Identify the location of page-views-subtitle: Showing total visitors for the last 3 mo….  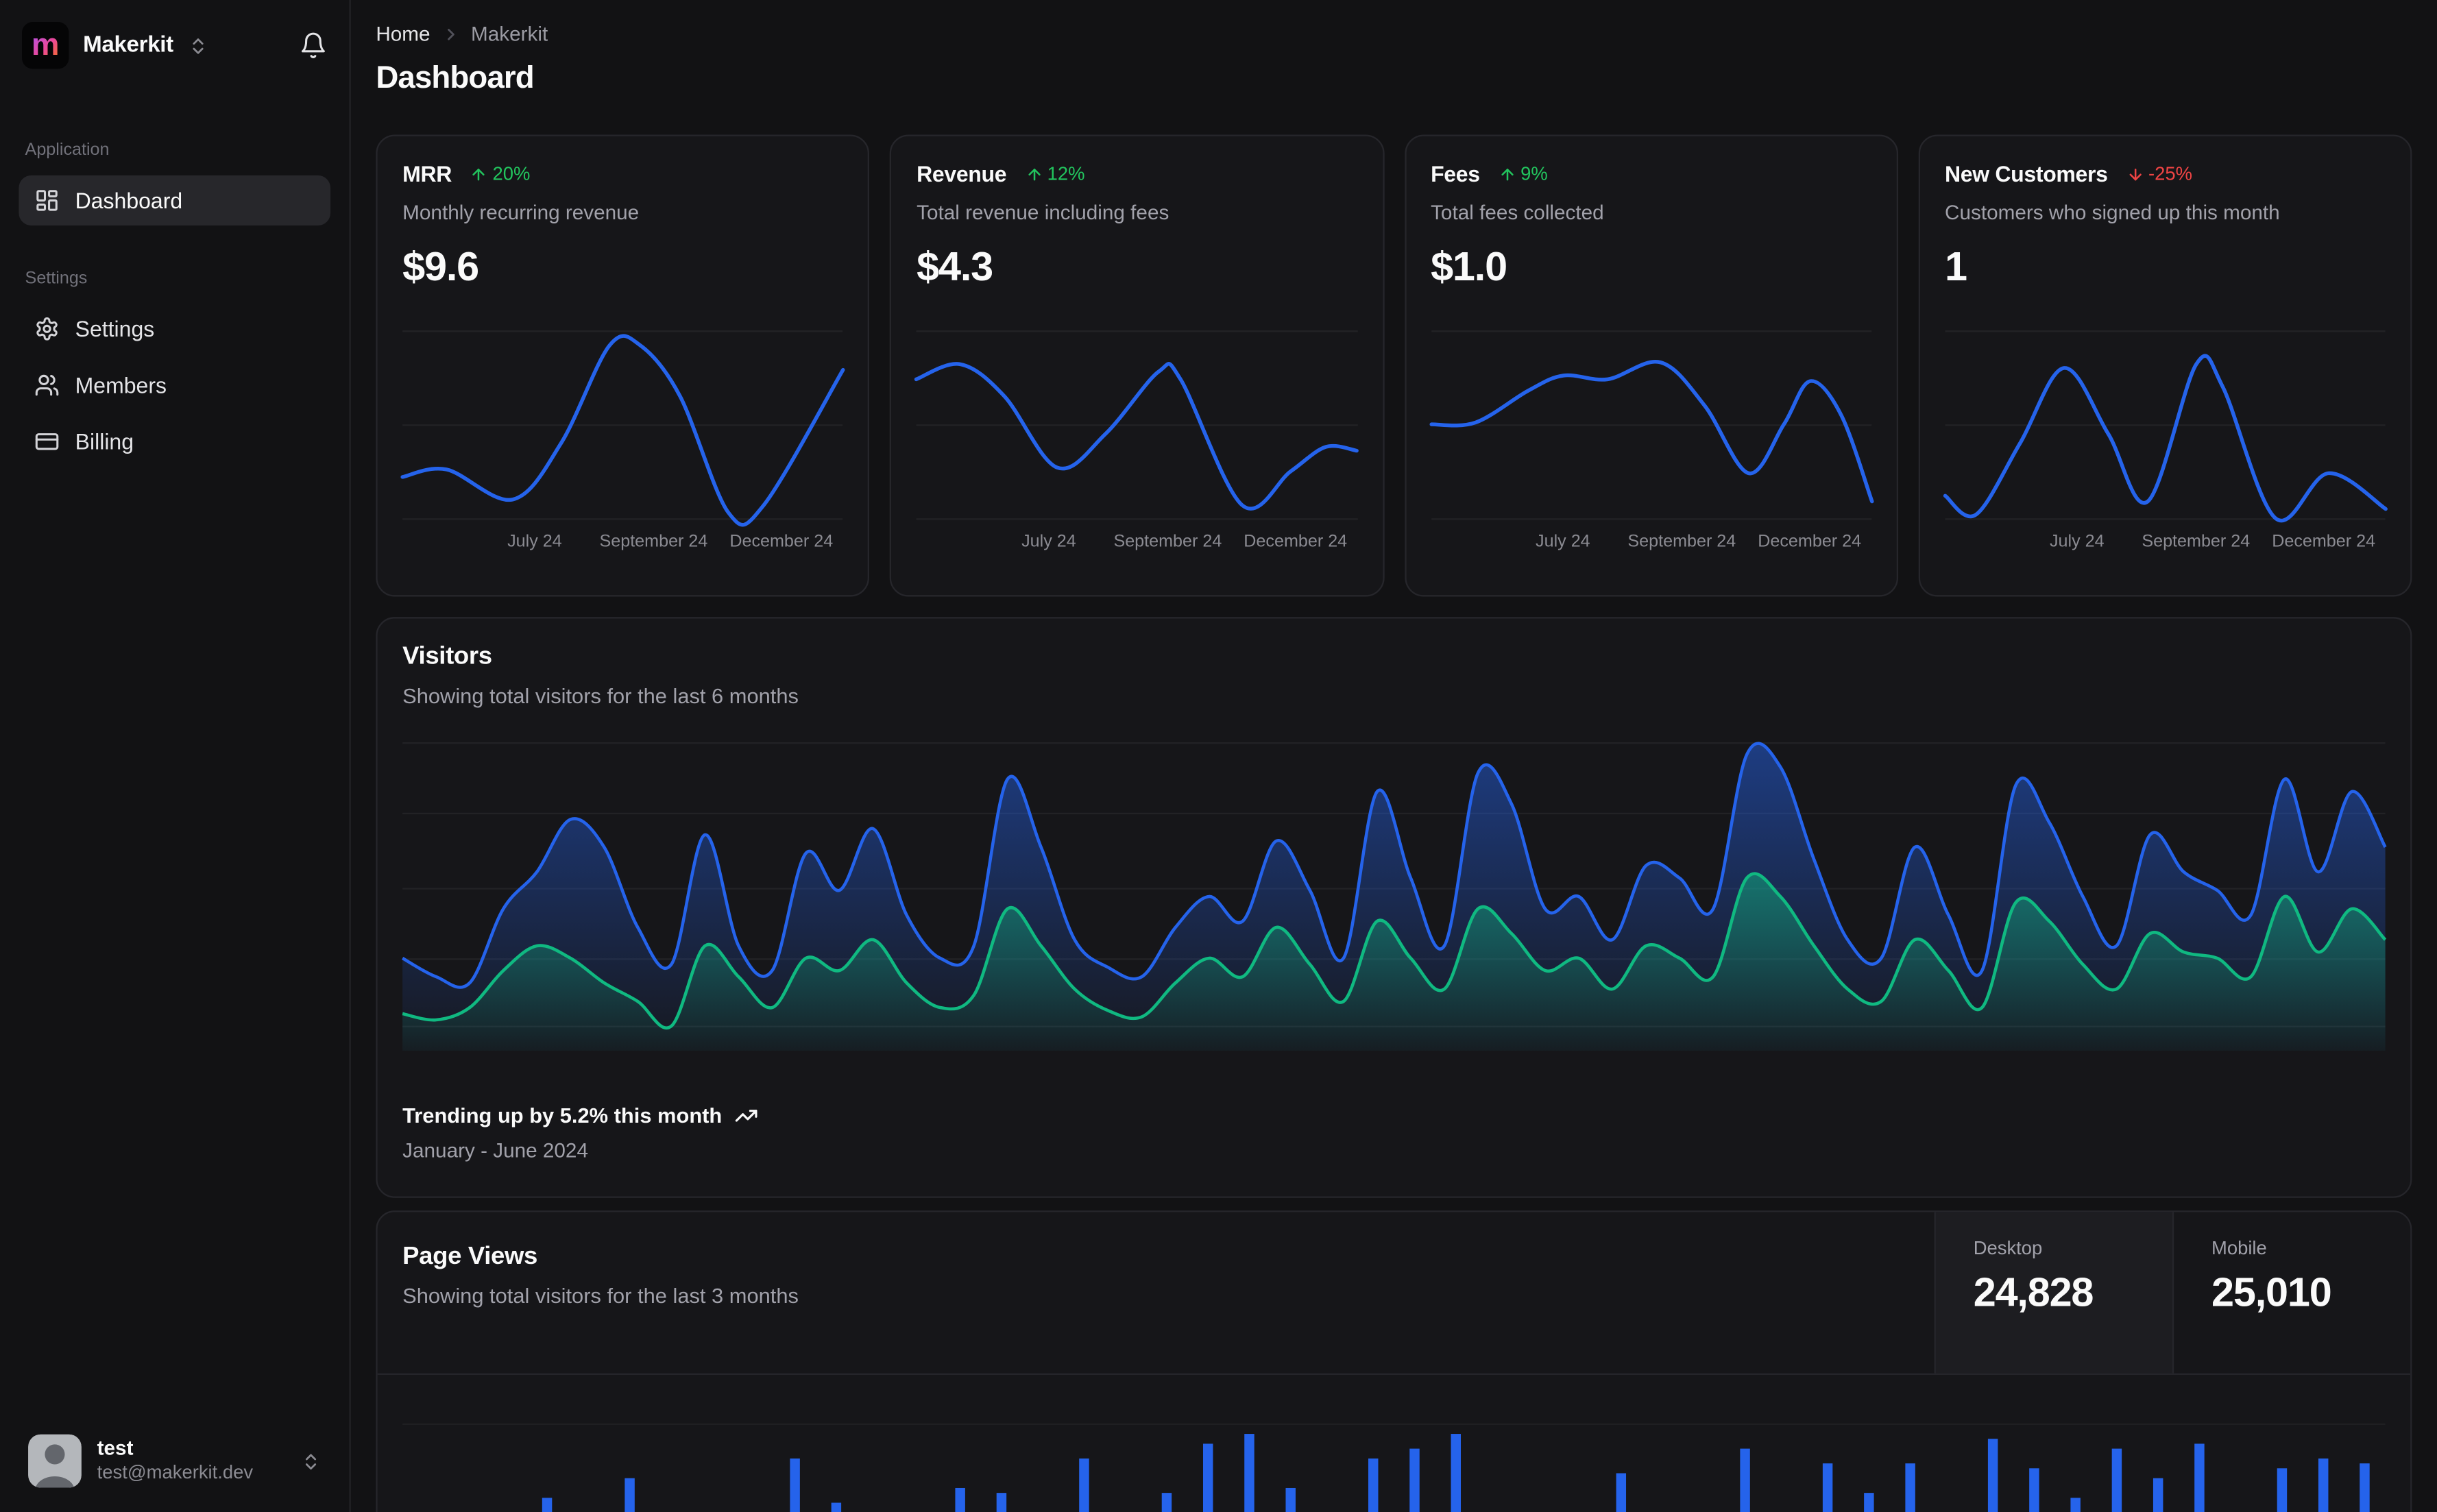
(600, 1296).